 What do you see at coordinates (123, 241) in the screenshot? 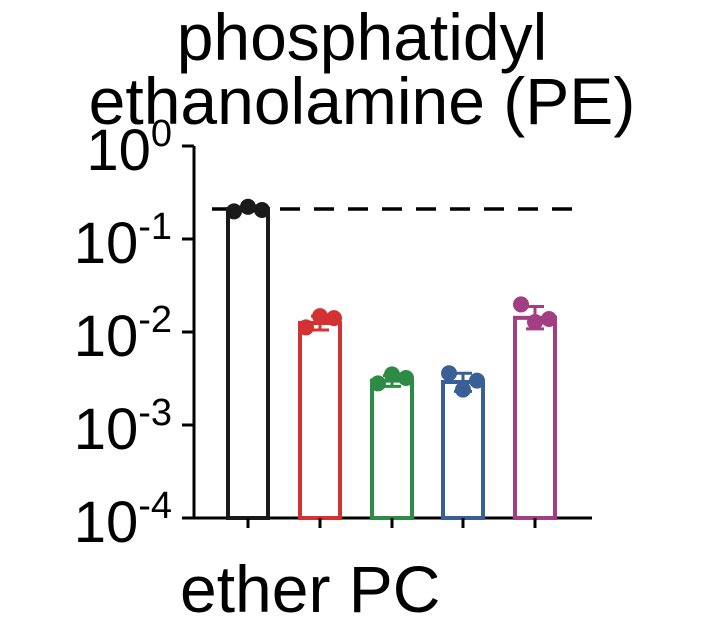
I see `y-tick-label: 10⁻¹` at bounding box center [123, 241].